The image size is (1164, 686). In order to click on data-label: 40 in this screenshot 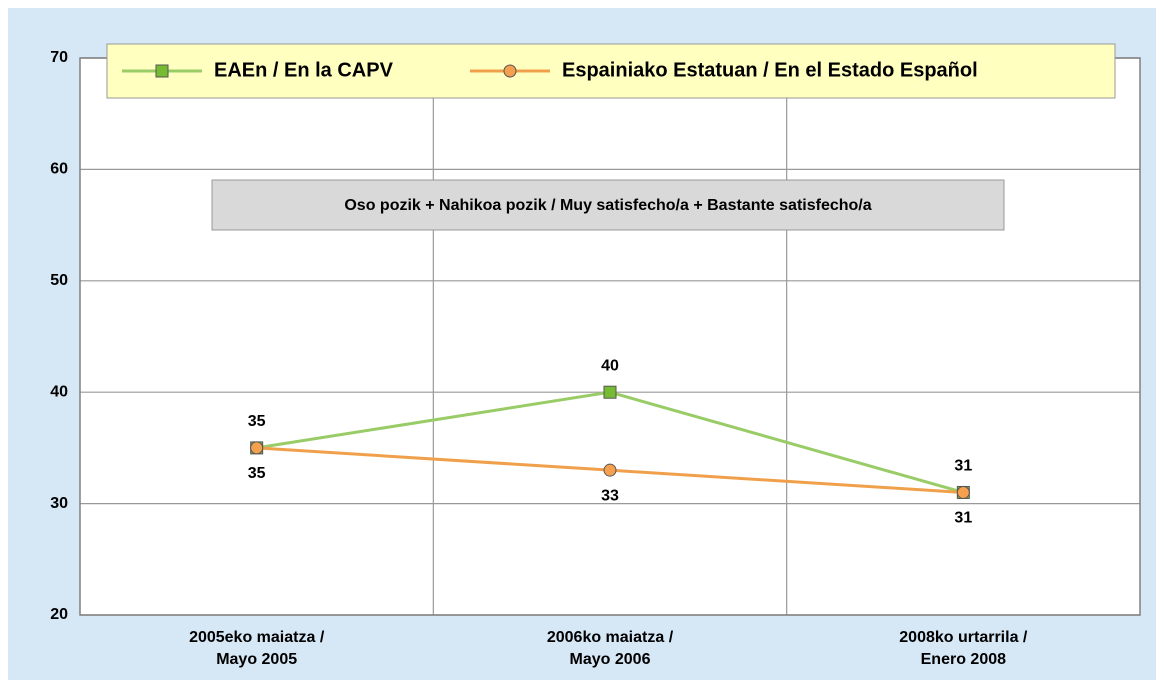, I will do `click(610, 365)`.